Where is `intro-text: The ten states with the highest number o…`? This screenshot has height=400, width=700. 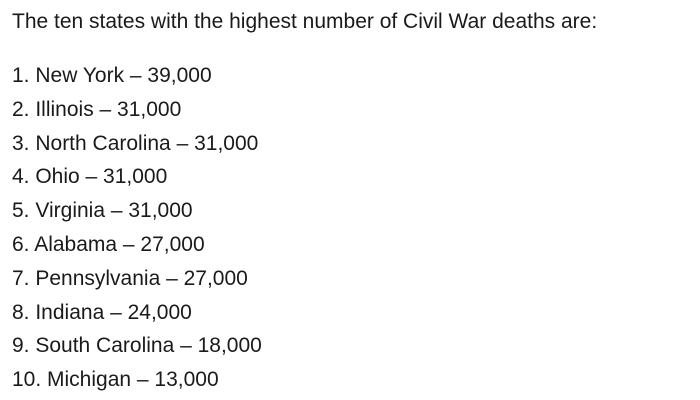
intro-text: The ten states with the highest number o… is located at coordinates (305, 21).